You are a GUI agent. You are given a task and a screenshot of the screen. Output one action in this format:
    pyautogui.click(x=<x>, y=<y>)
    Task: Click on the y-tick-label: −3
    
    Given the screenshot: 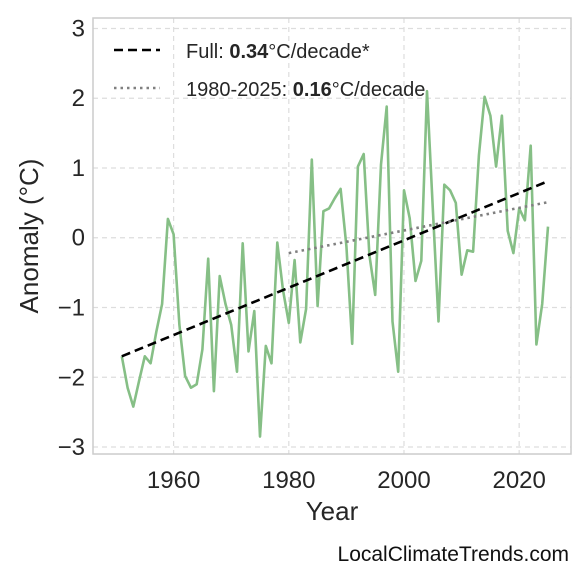 What is the action you would take?
    pyautogui.click(x=71, y=447)
    